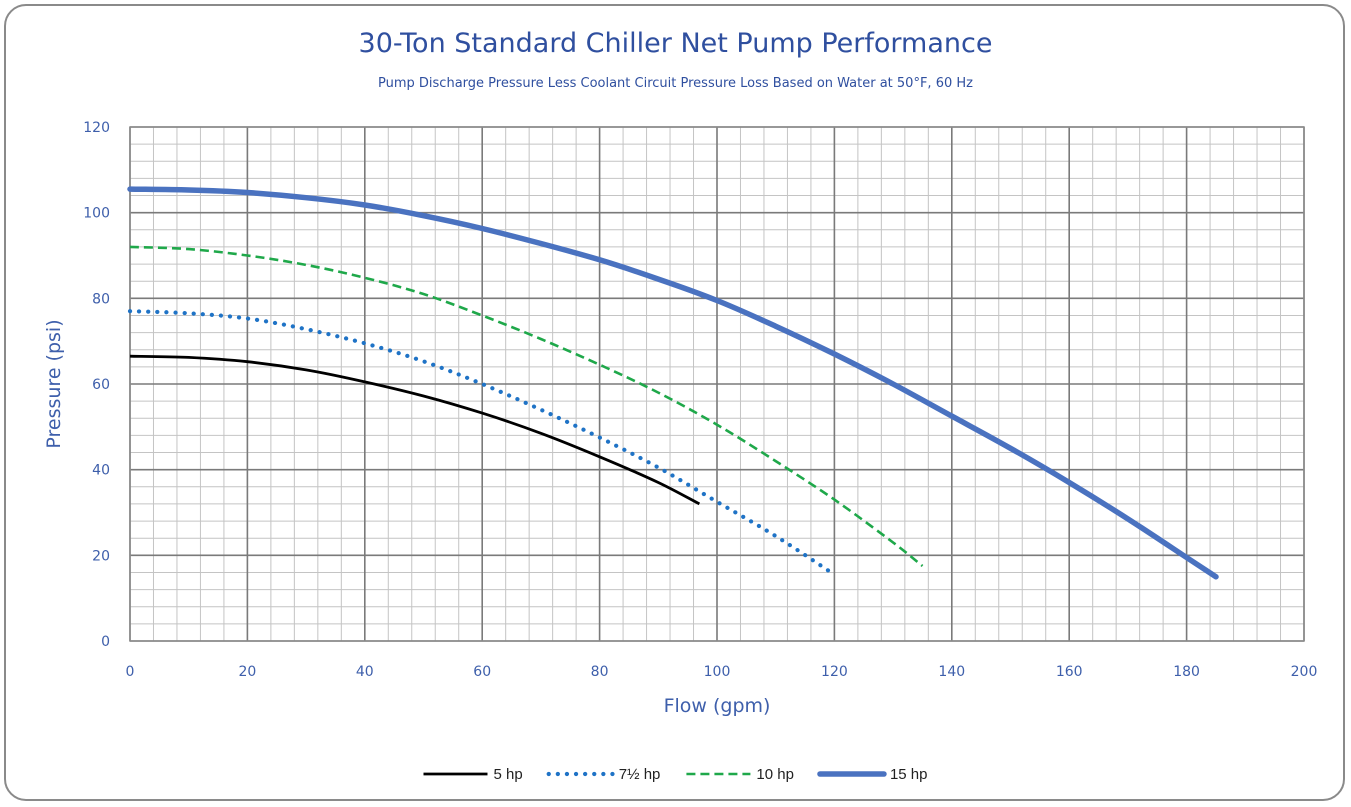 This screenshot has height=807, width=1351. What do you see at coordinates (775, 774) in the screenshot?
I see `legend-label-10-hp: 10 hp` at bounding box center [775, 774].